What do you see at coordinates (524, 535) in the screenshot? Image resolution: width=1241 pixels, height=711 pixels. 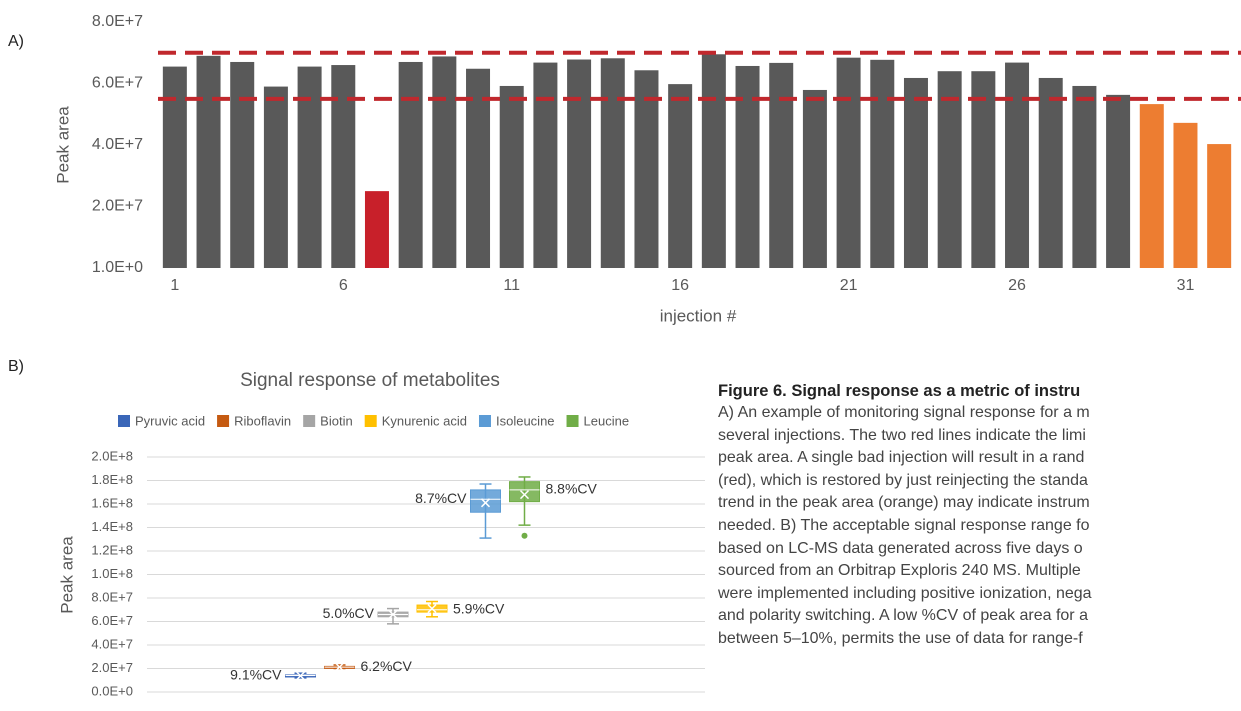 I see `outlier` at bounding box center [524, 535].